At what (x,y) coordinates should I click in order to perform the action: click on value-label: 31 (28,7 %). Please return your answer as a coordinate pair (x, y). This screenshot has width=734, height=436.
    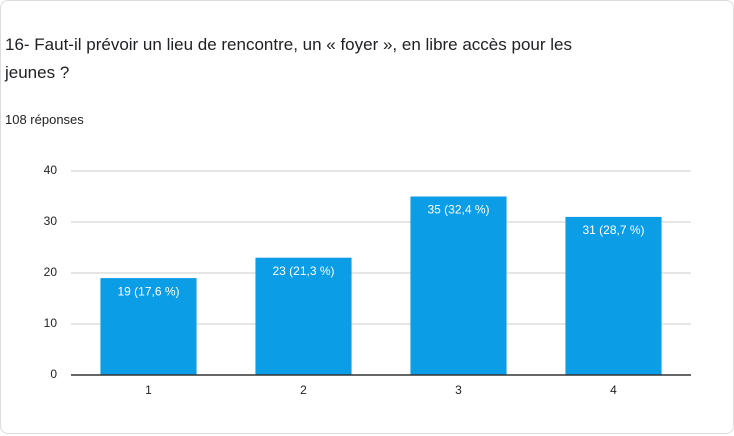
    Looking at the image, I should click on (613, 230).